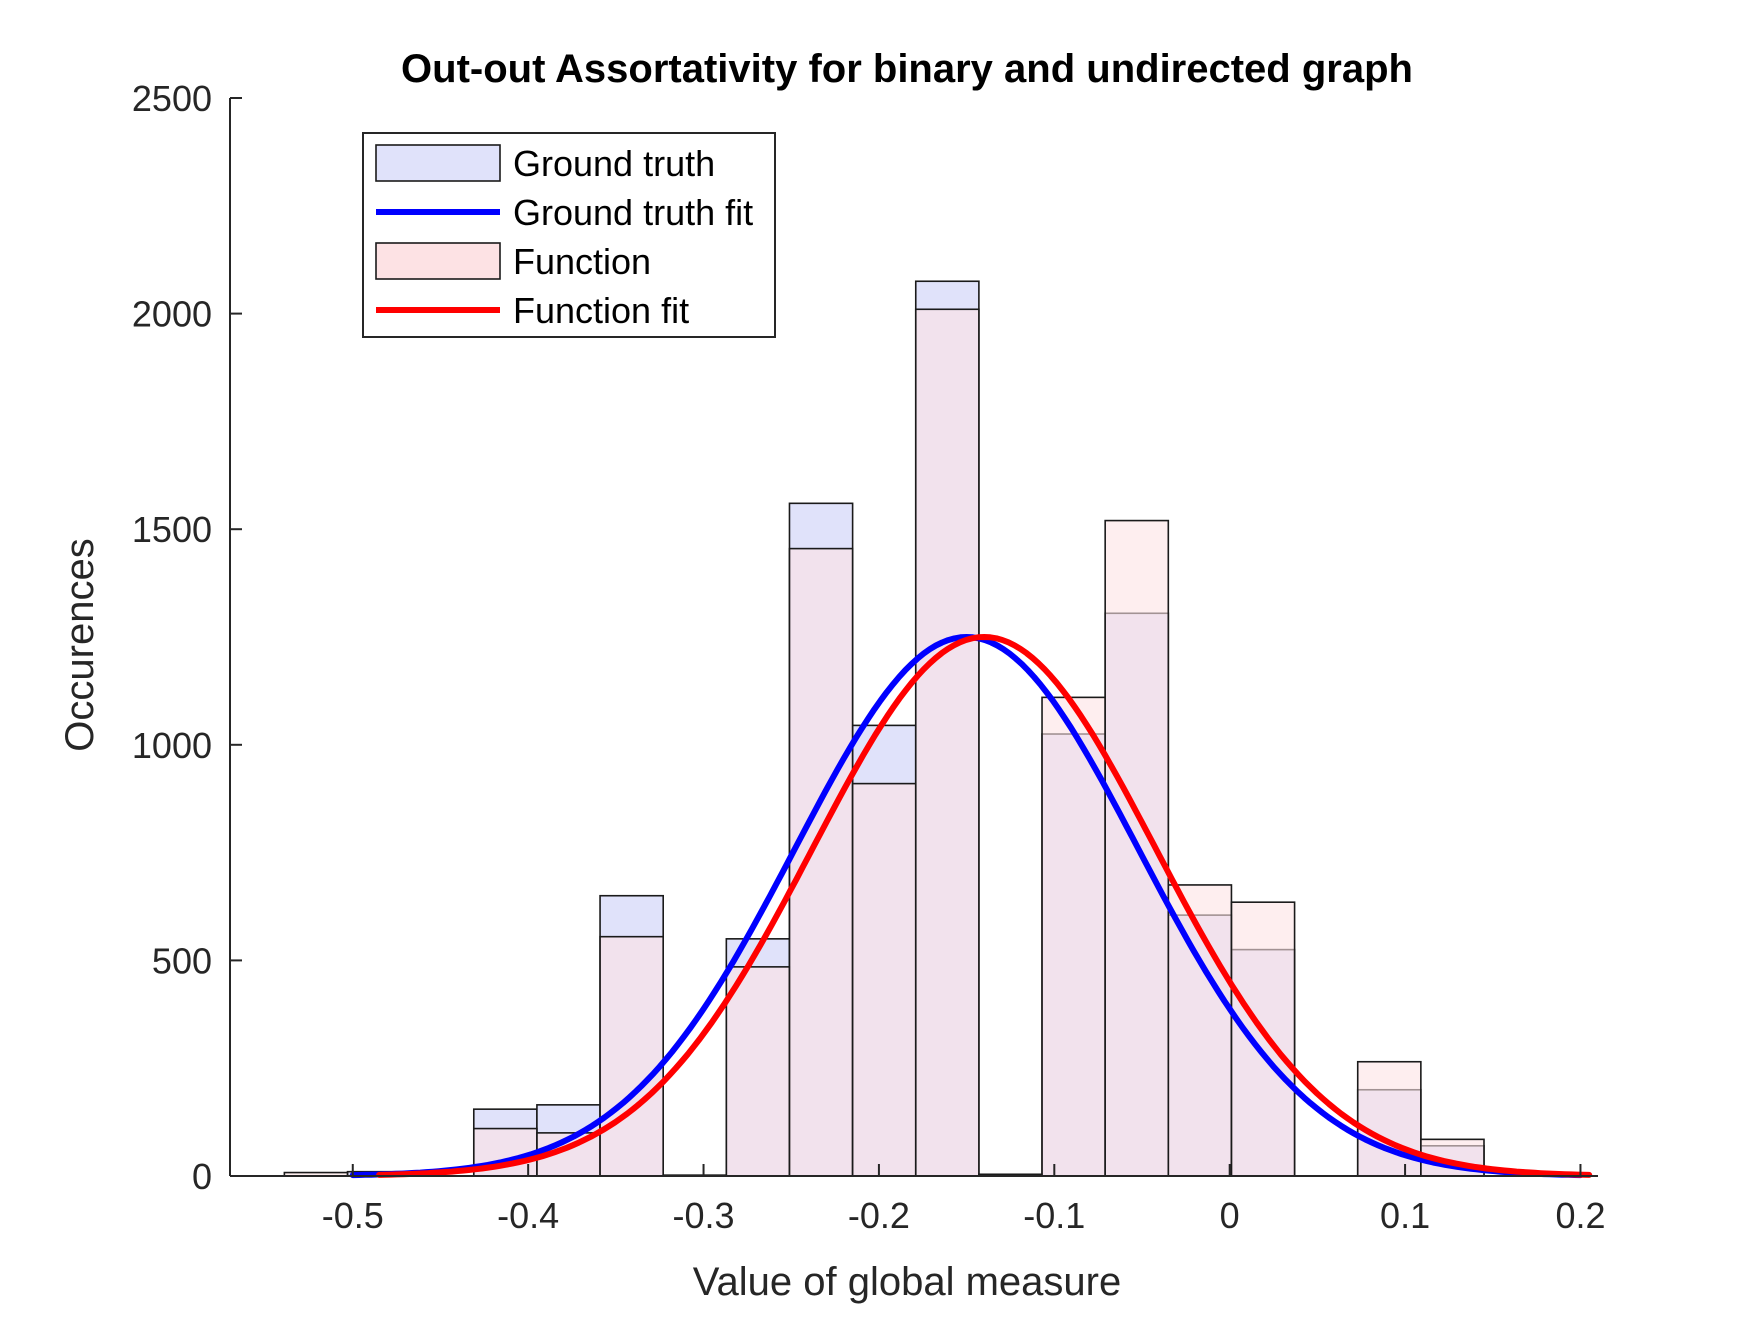 This screenshot has height=1318, width=1750. I want to click on x-tick-label: 0, so click(1230, 1215).